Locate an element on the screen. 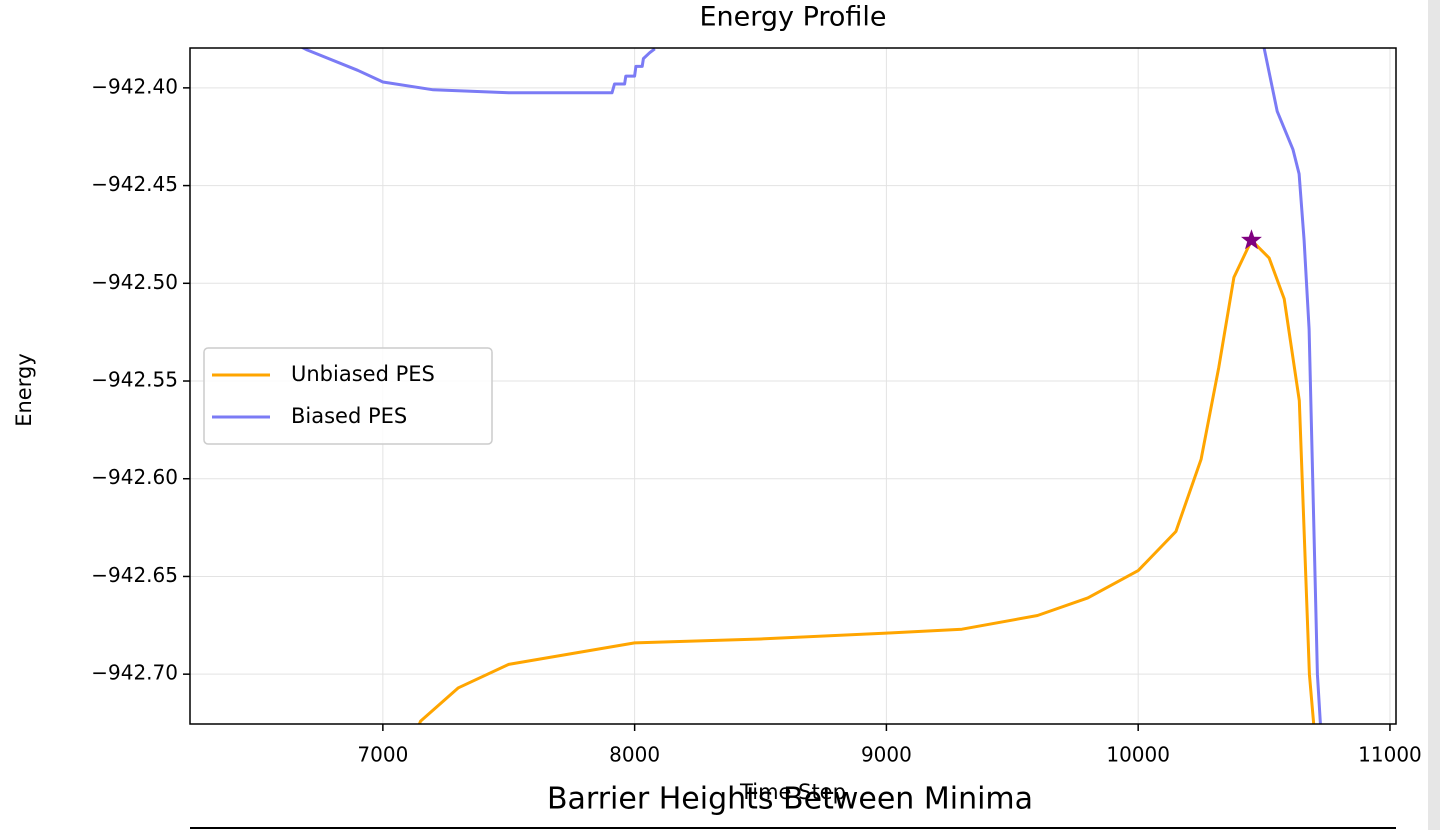 The image size is (1440, 830). legend-box is located at coordinates (348, 396).